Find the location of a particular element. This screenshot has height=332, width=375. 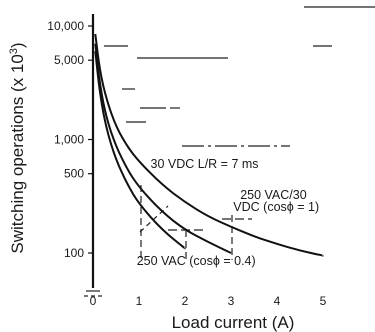

y-tick-label: 1,000 is located at coordinates (69, 140).